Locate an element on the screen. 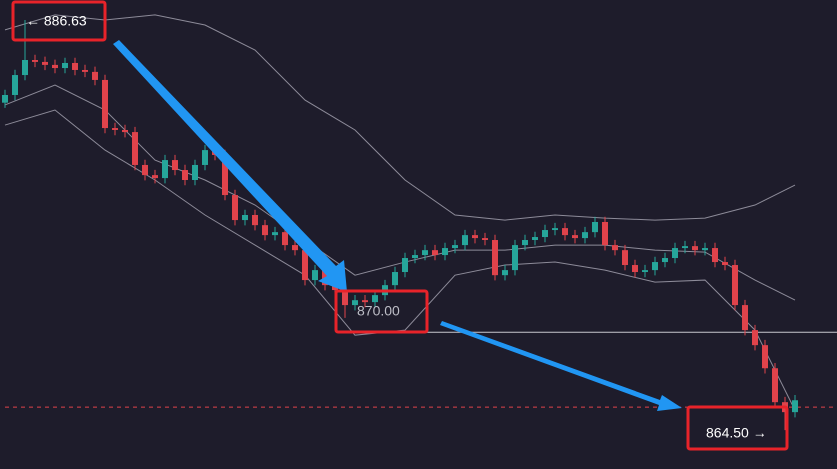  price-label: 870.00 is located at coordinates (378, 311).